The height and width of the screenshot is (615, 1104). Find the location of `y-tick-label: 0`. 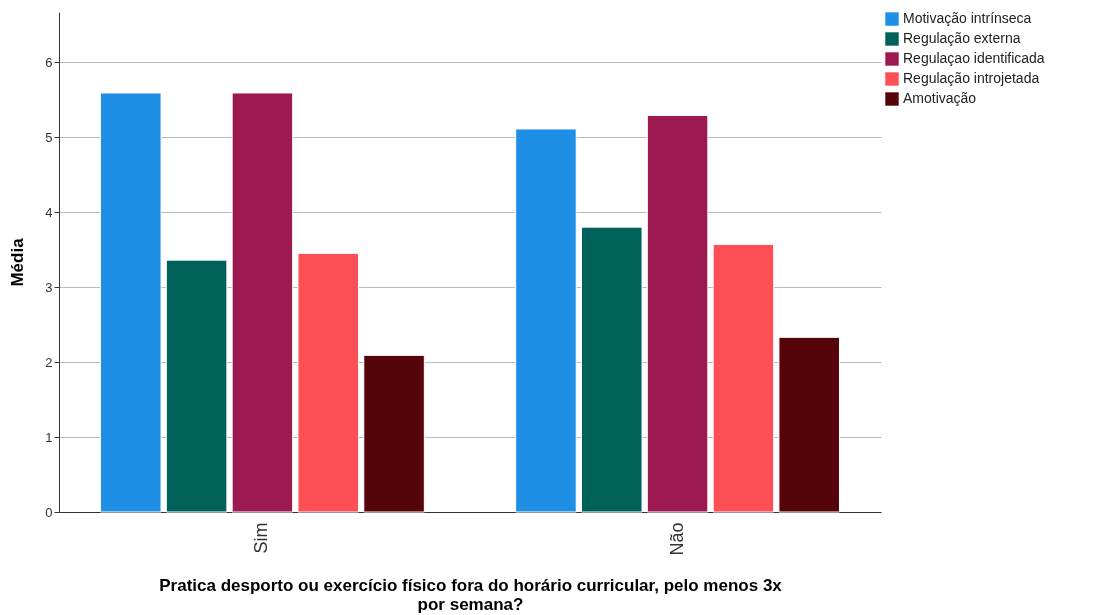

y-tick-label: 0 is located at coordinates (49, 512).